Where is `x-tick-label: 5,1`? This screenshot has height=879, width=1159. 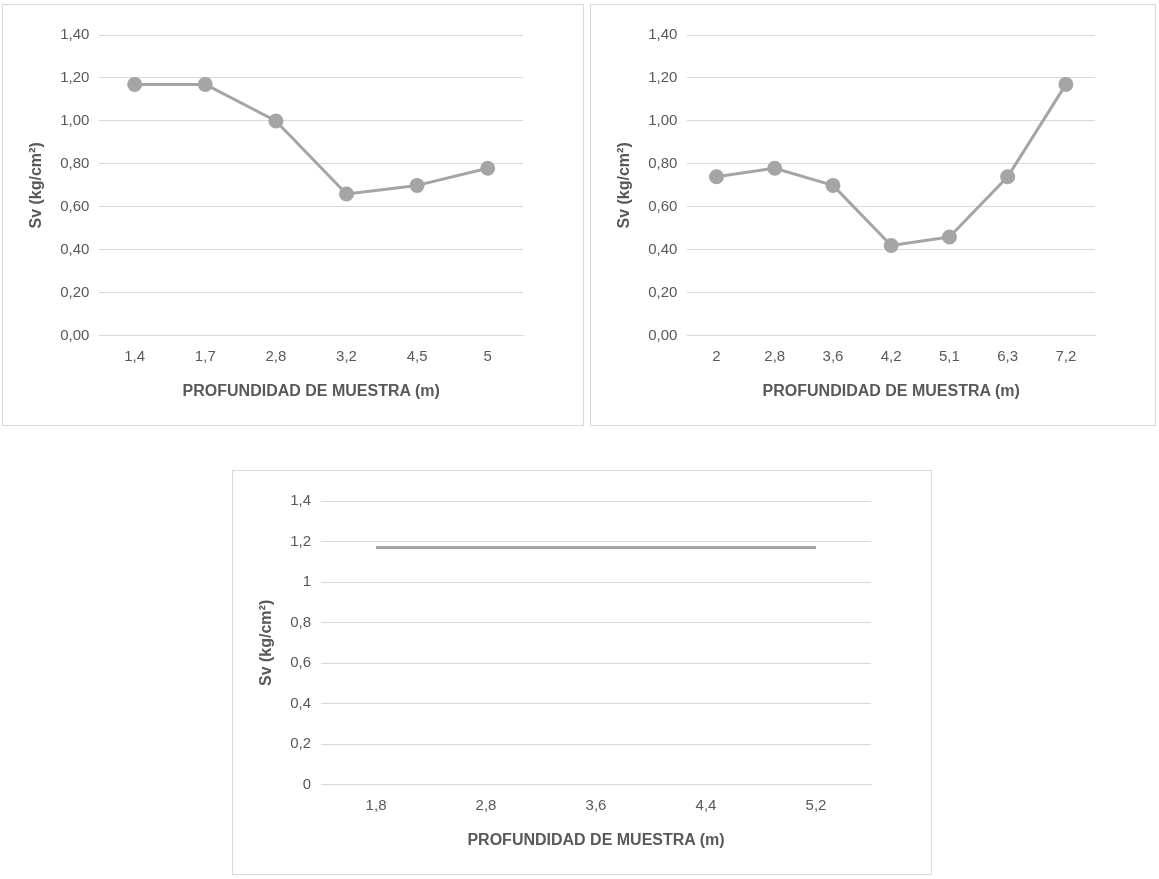 x-tick-label: 5,1 is located at coordinates (949, 355).